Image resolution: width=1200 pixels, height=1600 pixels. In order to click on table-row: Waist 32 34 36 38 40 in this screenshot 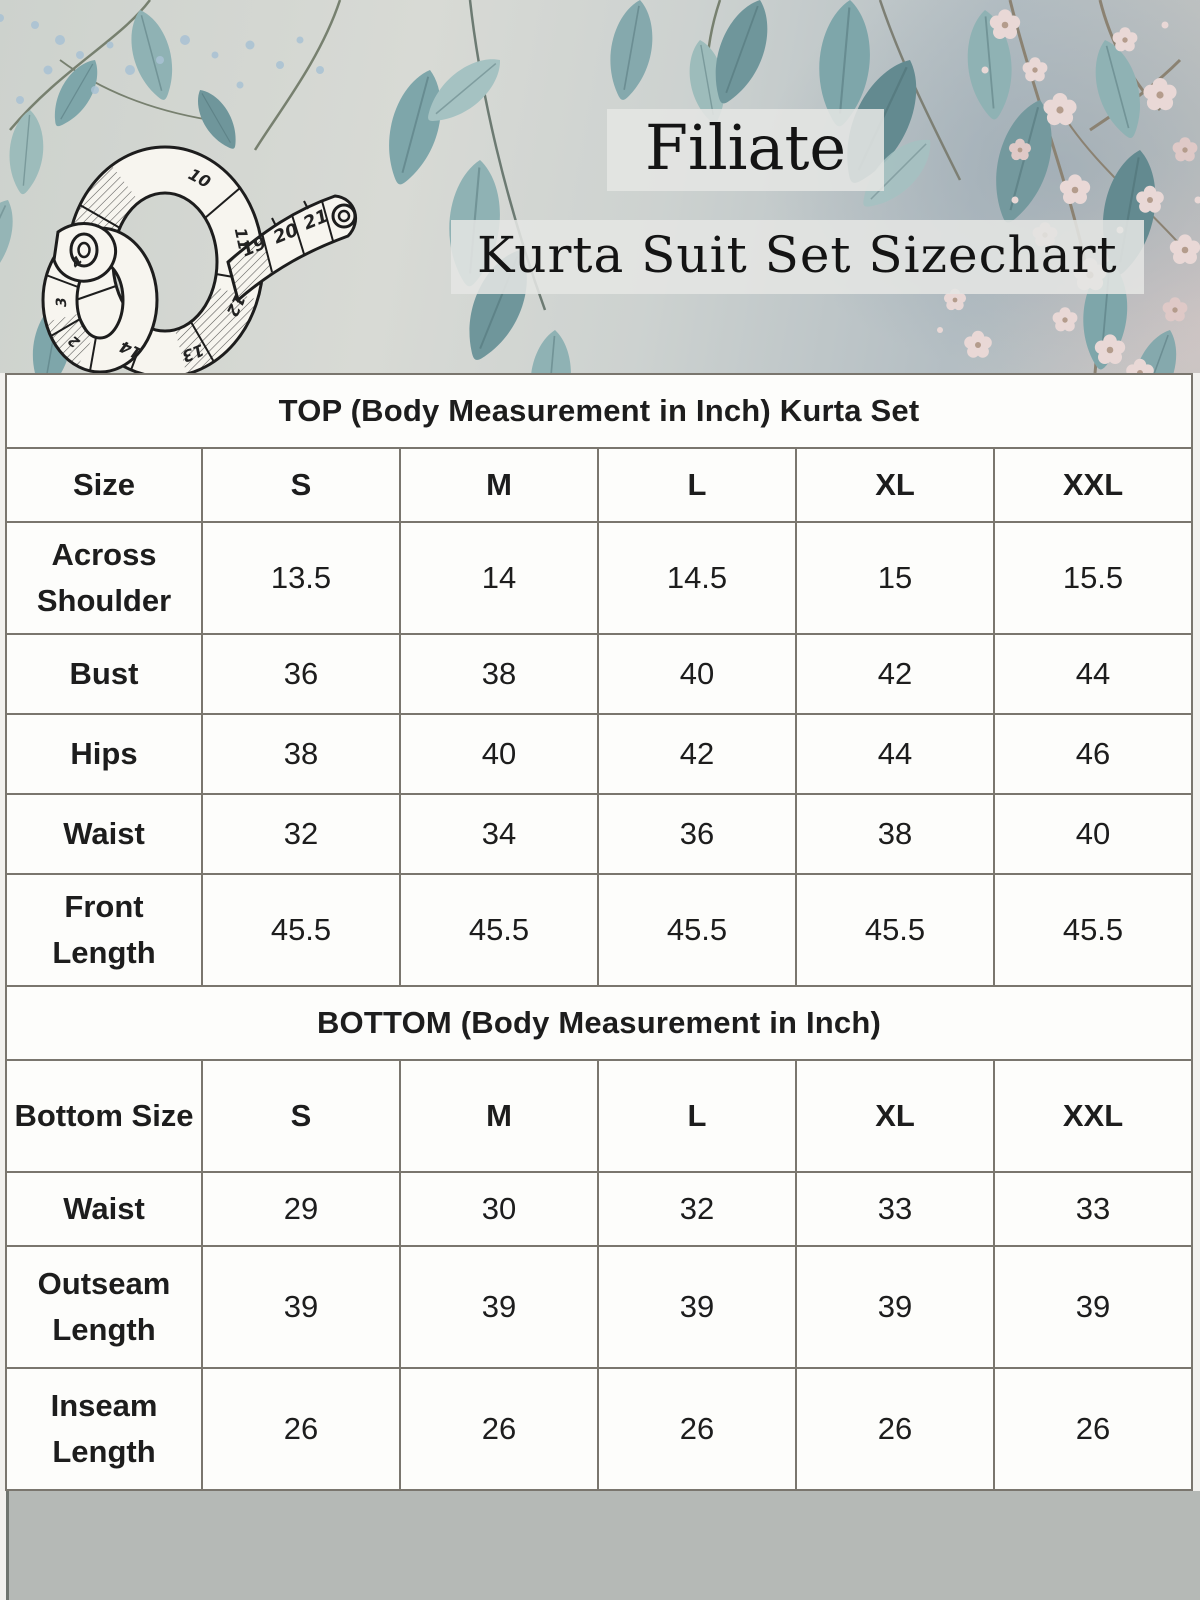, I will do `click(599, 834)`.